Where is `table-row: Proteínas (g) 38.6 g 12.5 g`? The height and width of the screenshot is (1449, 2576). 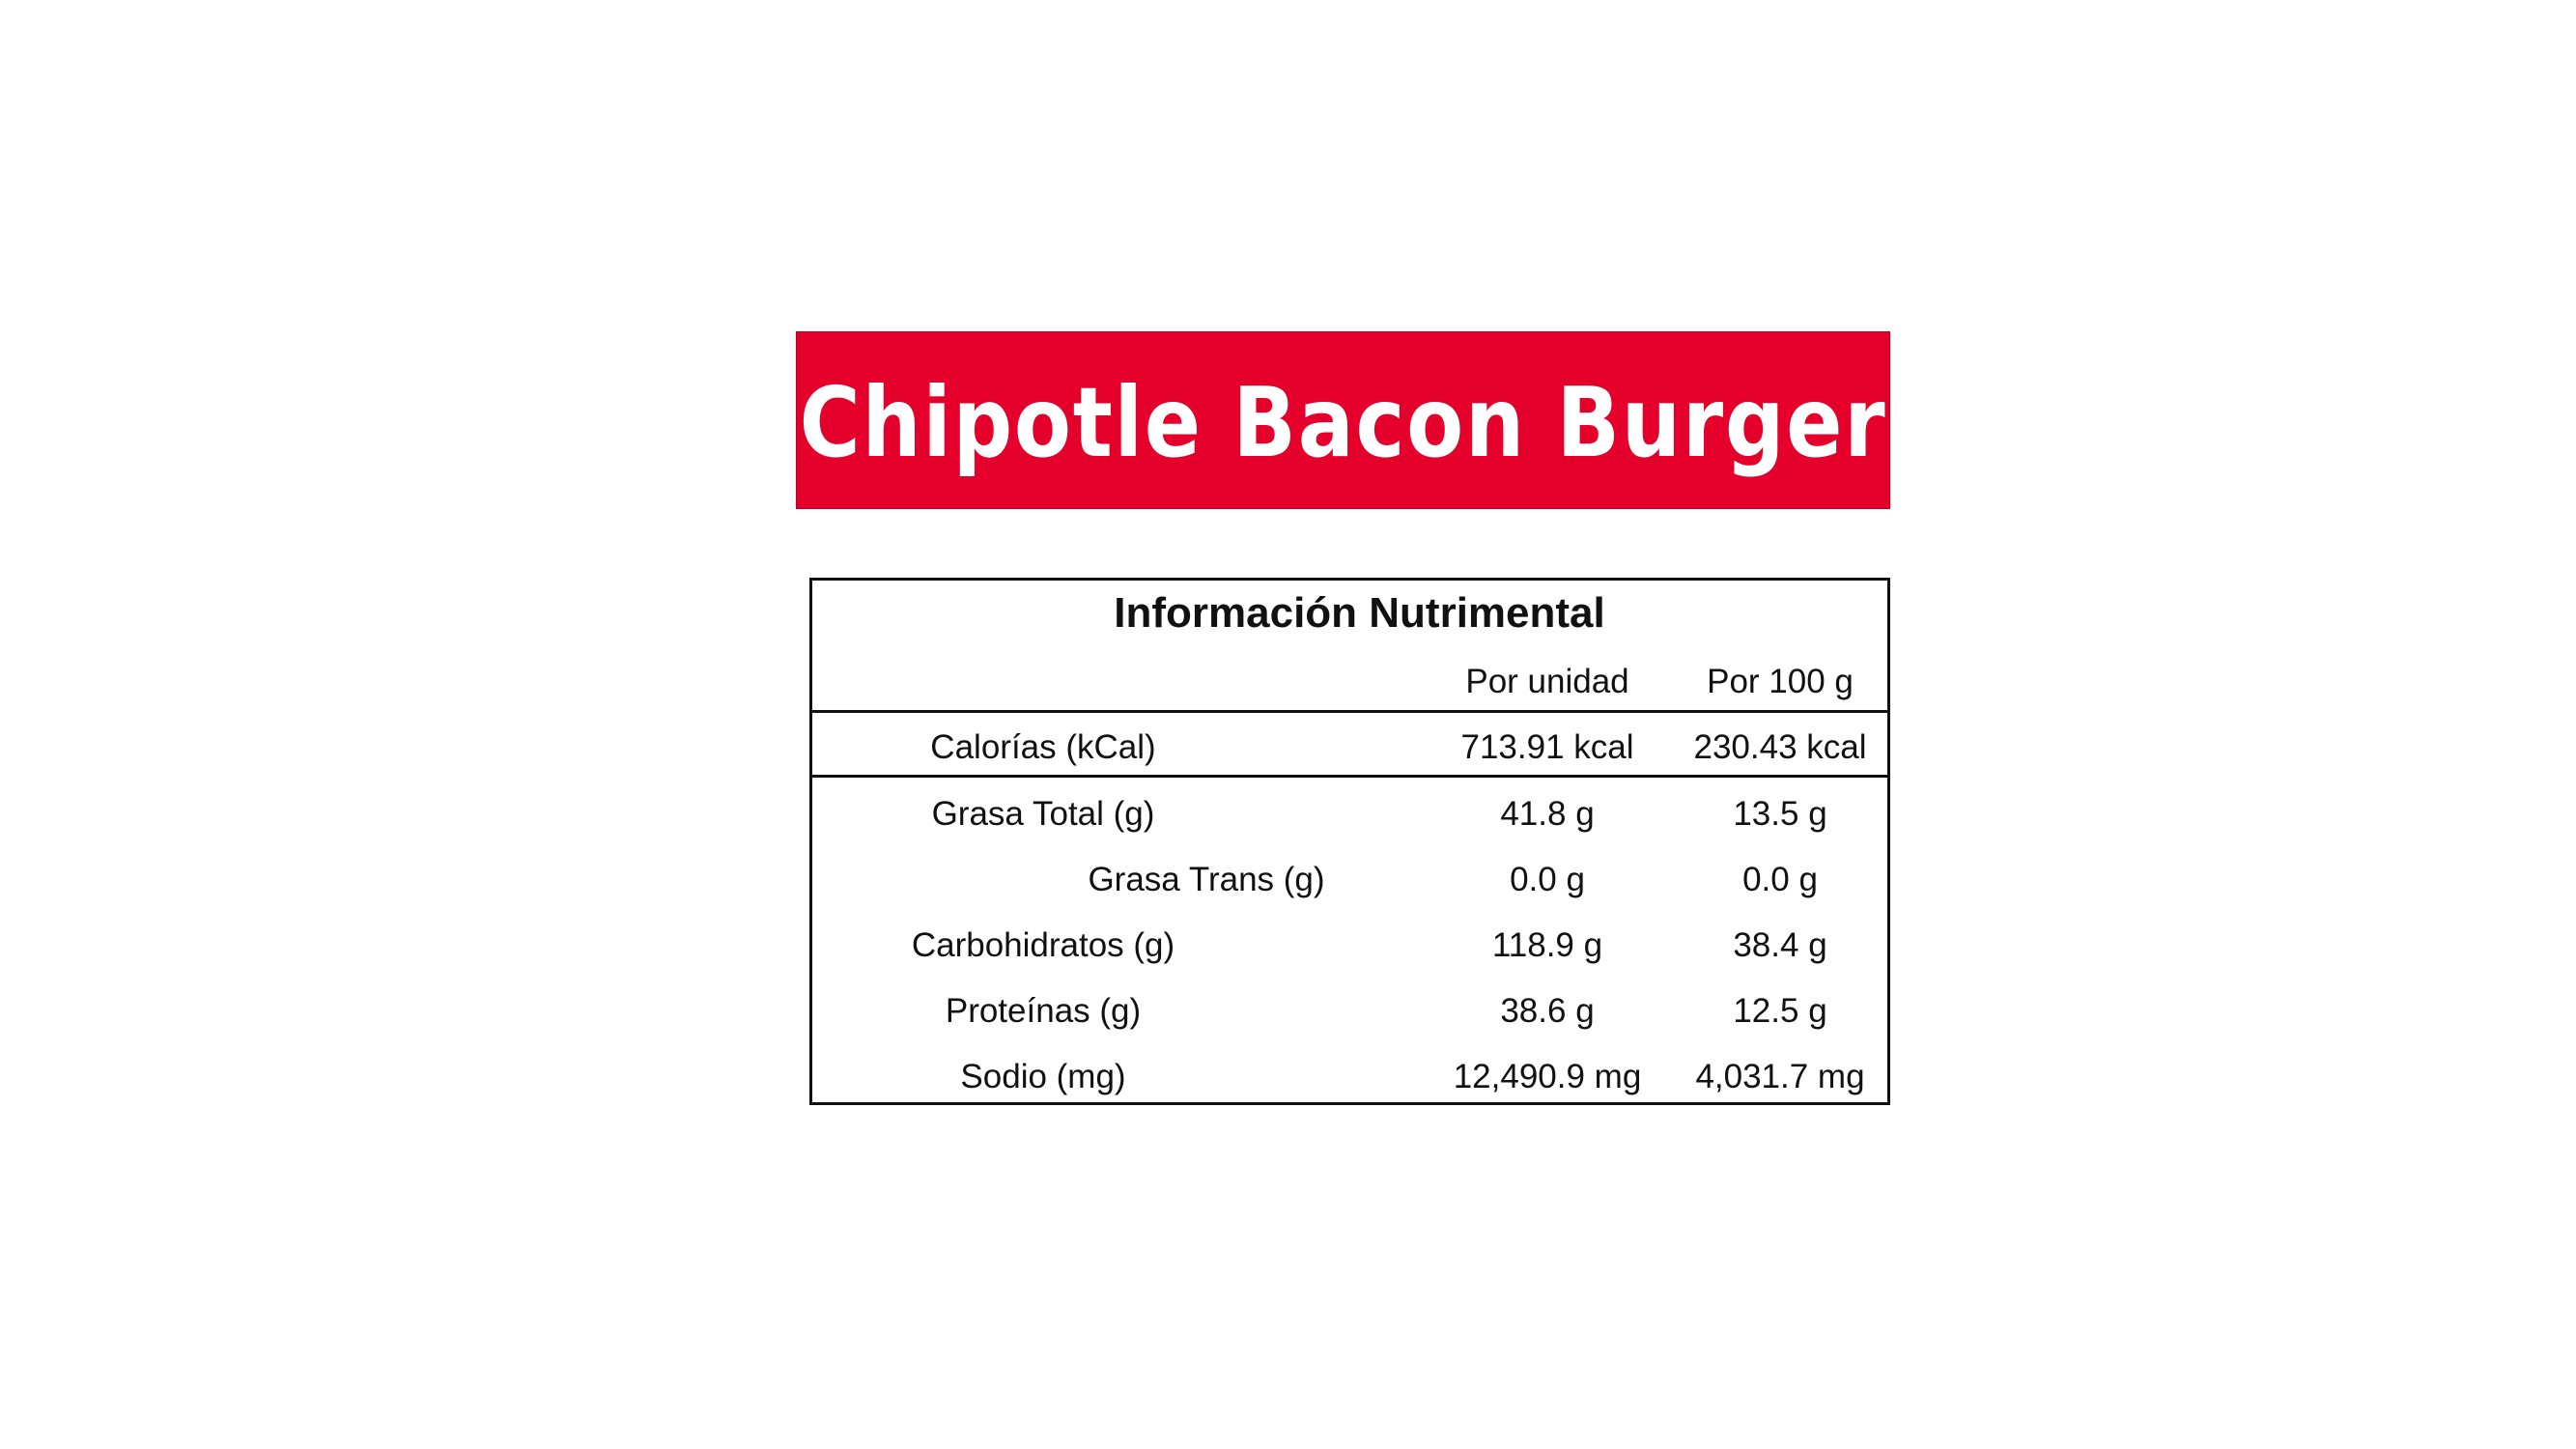 table-row: Proteínas (g) 38.6 g 12.5 g is located at coordinates (1349, 1011).